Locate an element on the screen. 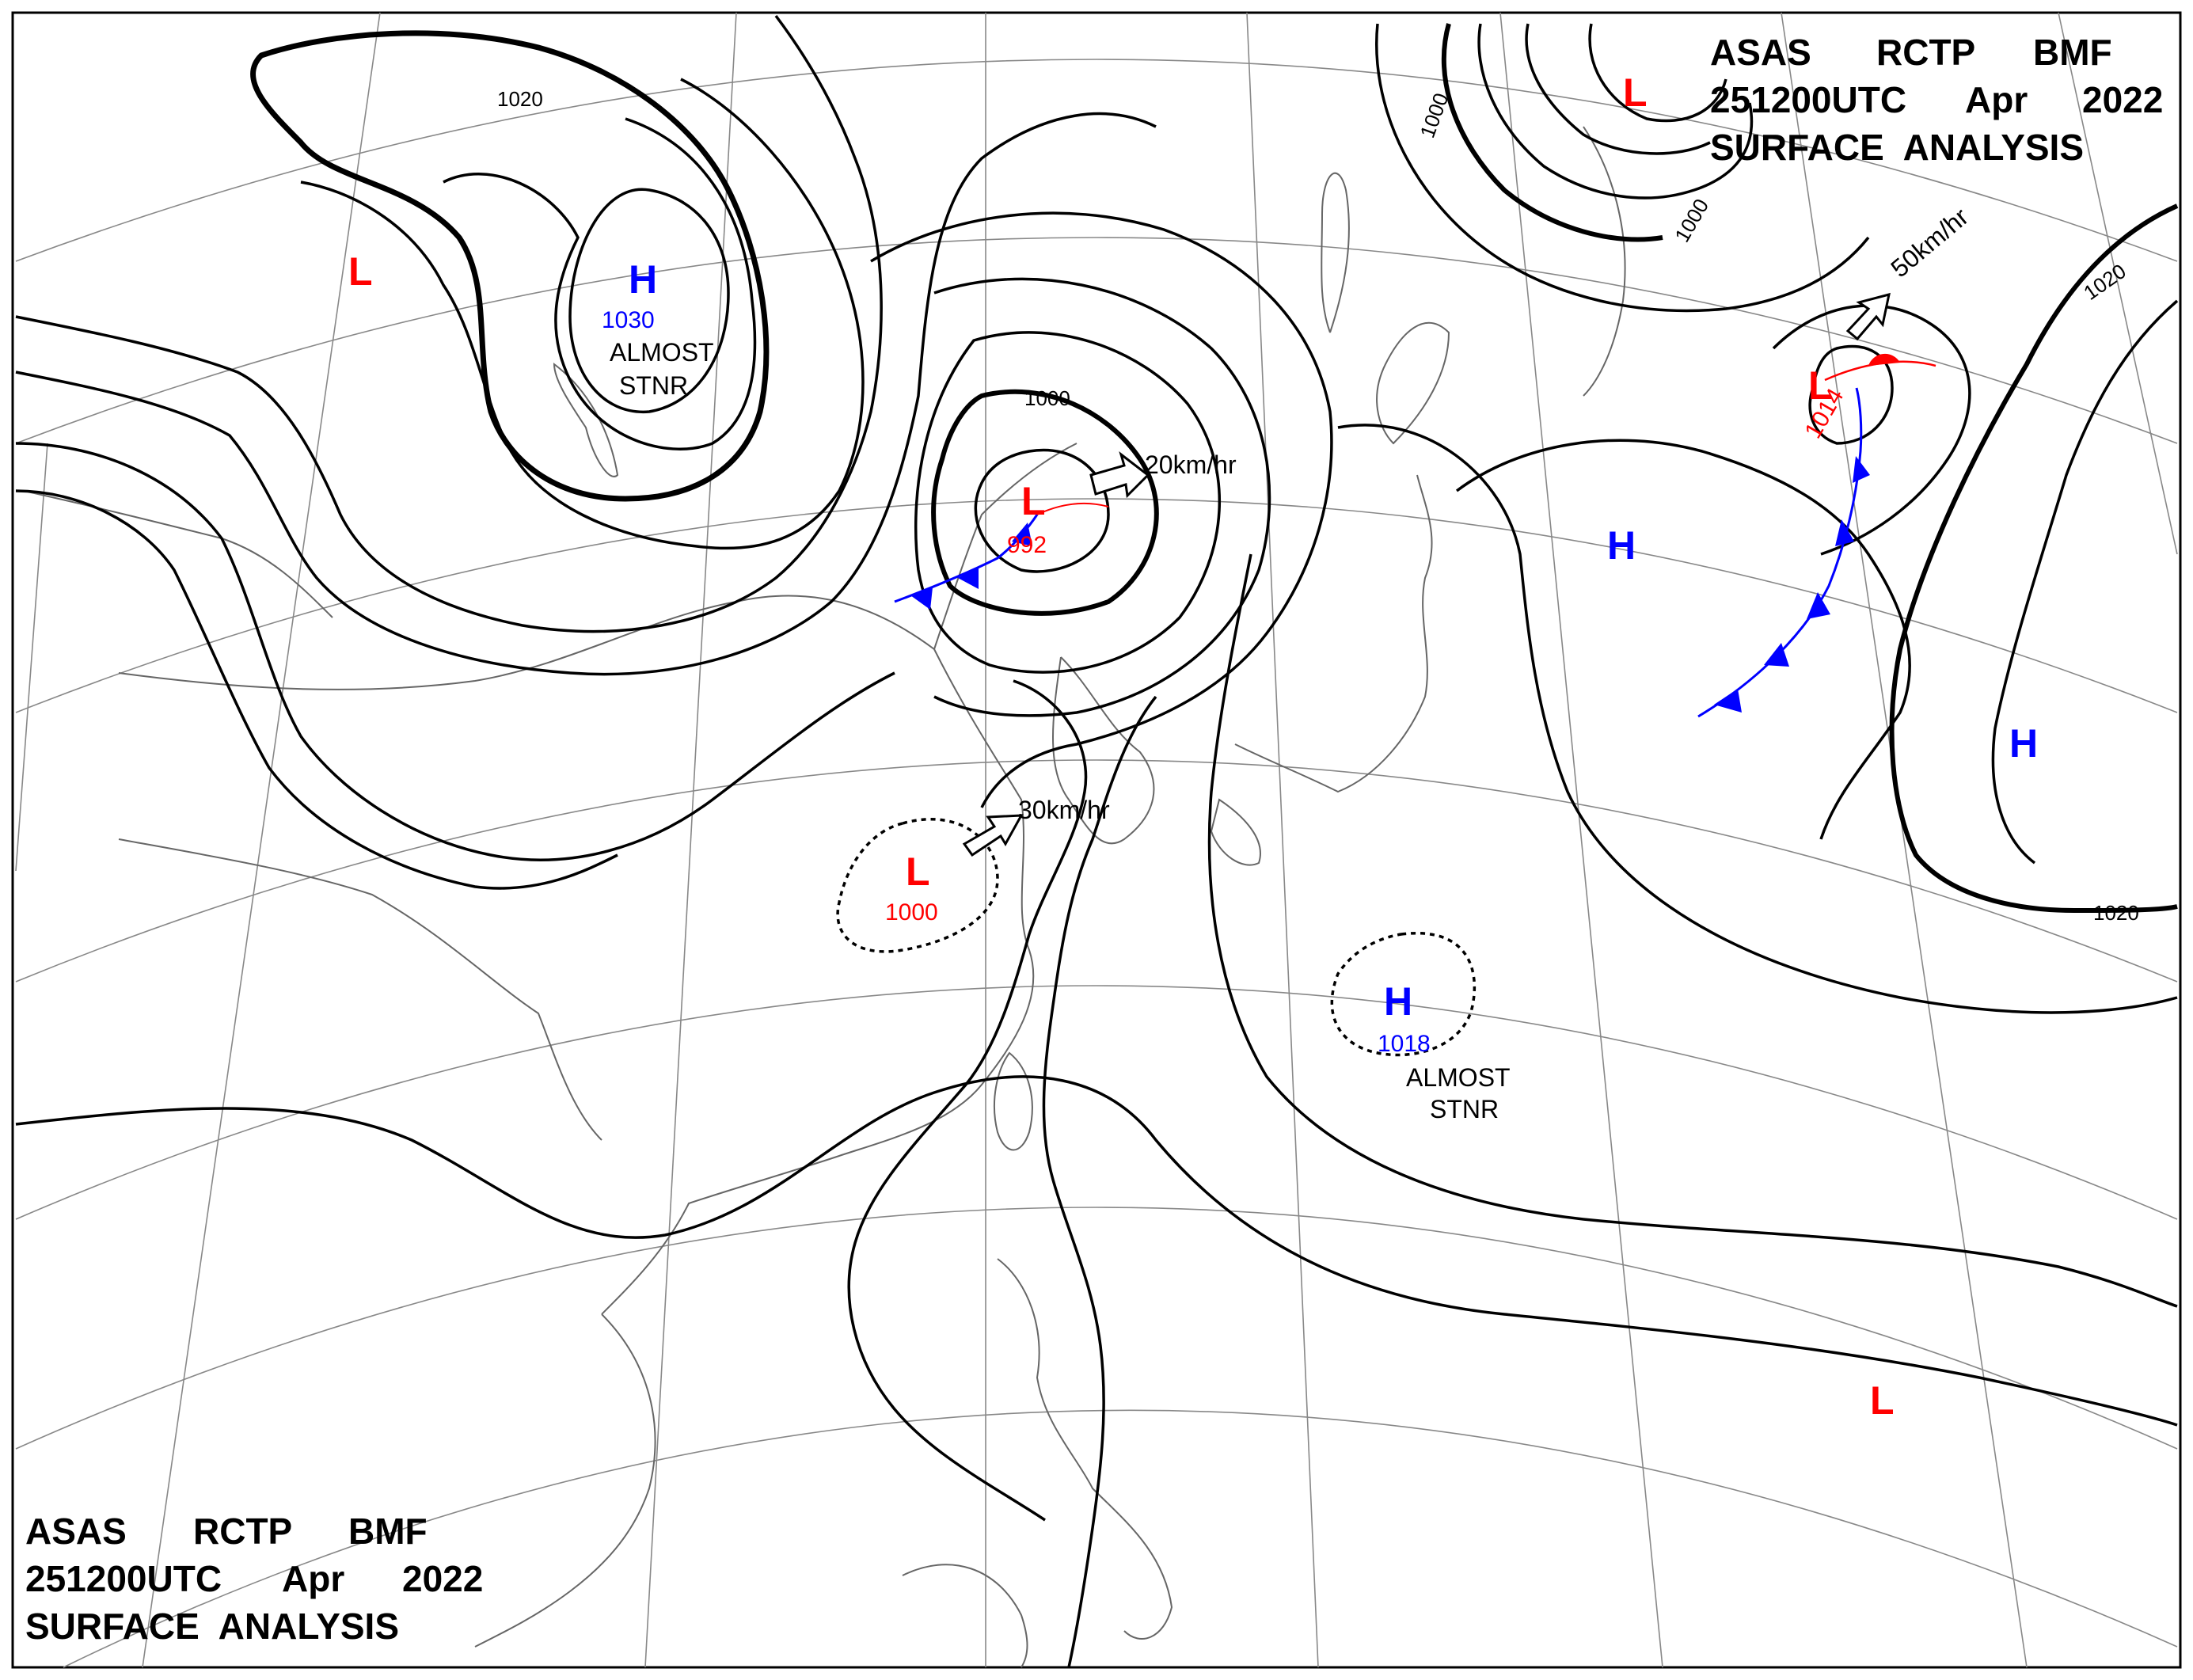 Image resolution: width=2193 pixels, height=1680 pixels. pressure-value: 1000 is located at coordinates (911, 912).